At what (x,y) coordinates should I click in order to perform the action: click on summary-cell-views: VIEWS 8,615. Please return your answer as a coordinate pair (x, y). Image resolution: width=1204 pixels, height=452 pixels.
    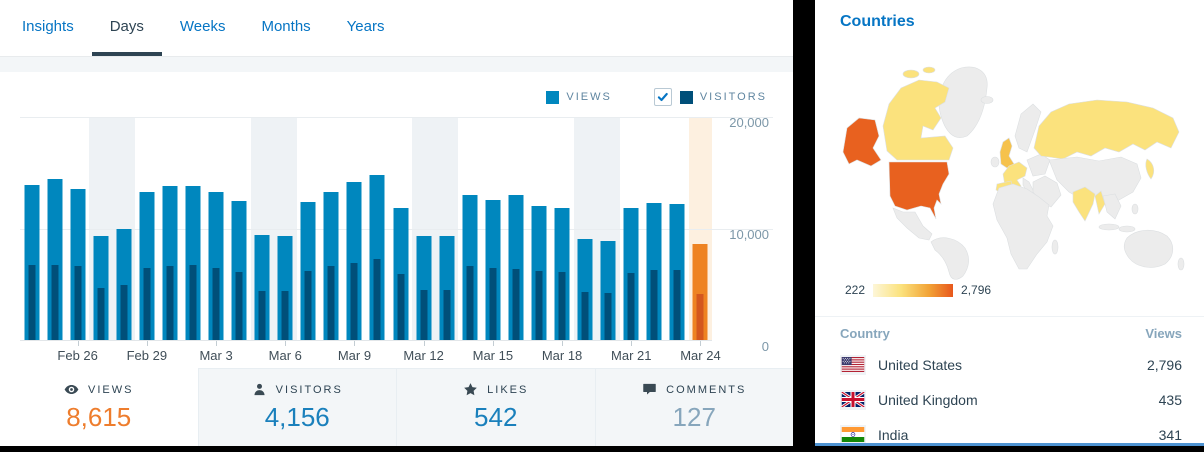
    Looking at the image, I should click on (99, 407).